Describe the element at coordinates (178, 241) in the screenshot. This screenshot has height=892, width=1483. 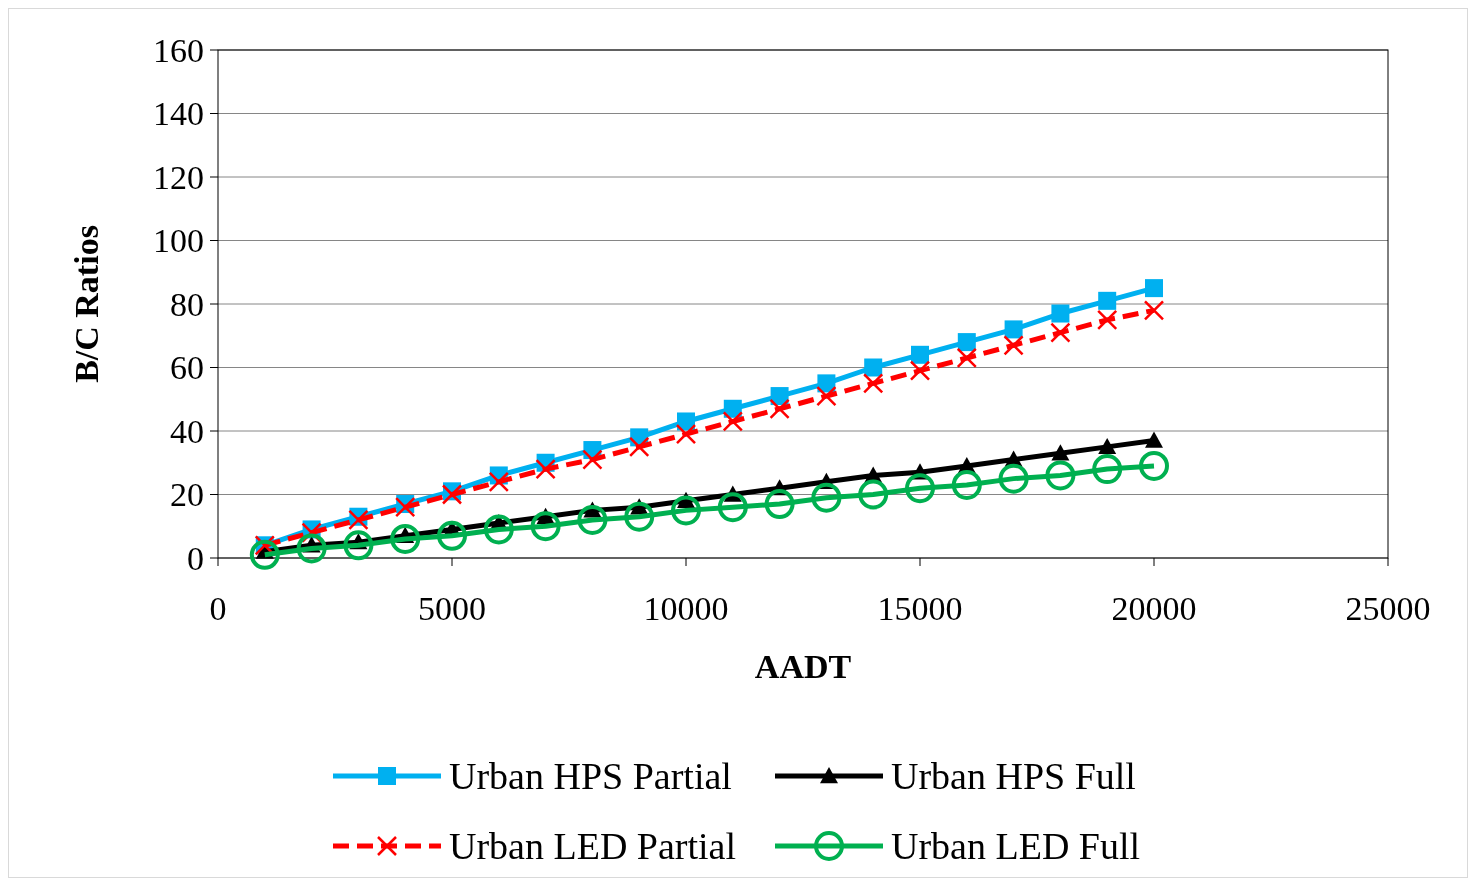
I see `y-tick-label: 100` at that location.